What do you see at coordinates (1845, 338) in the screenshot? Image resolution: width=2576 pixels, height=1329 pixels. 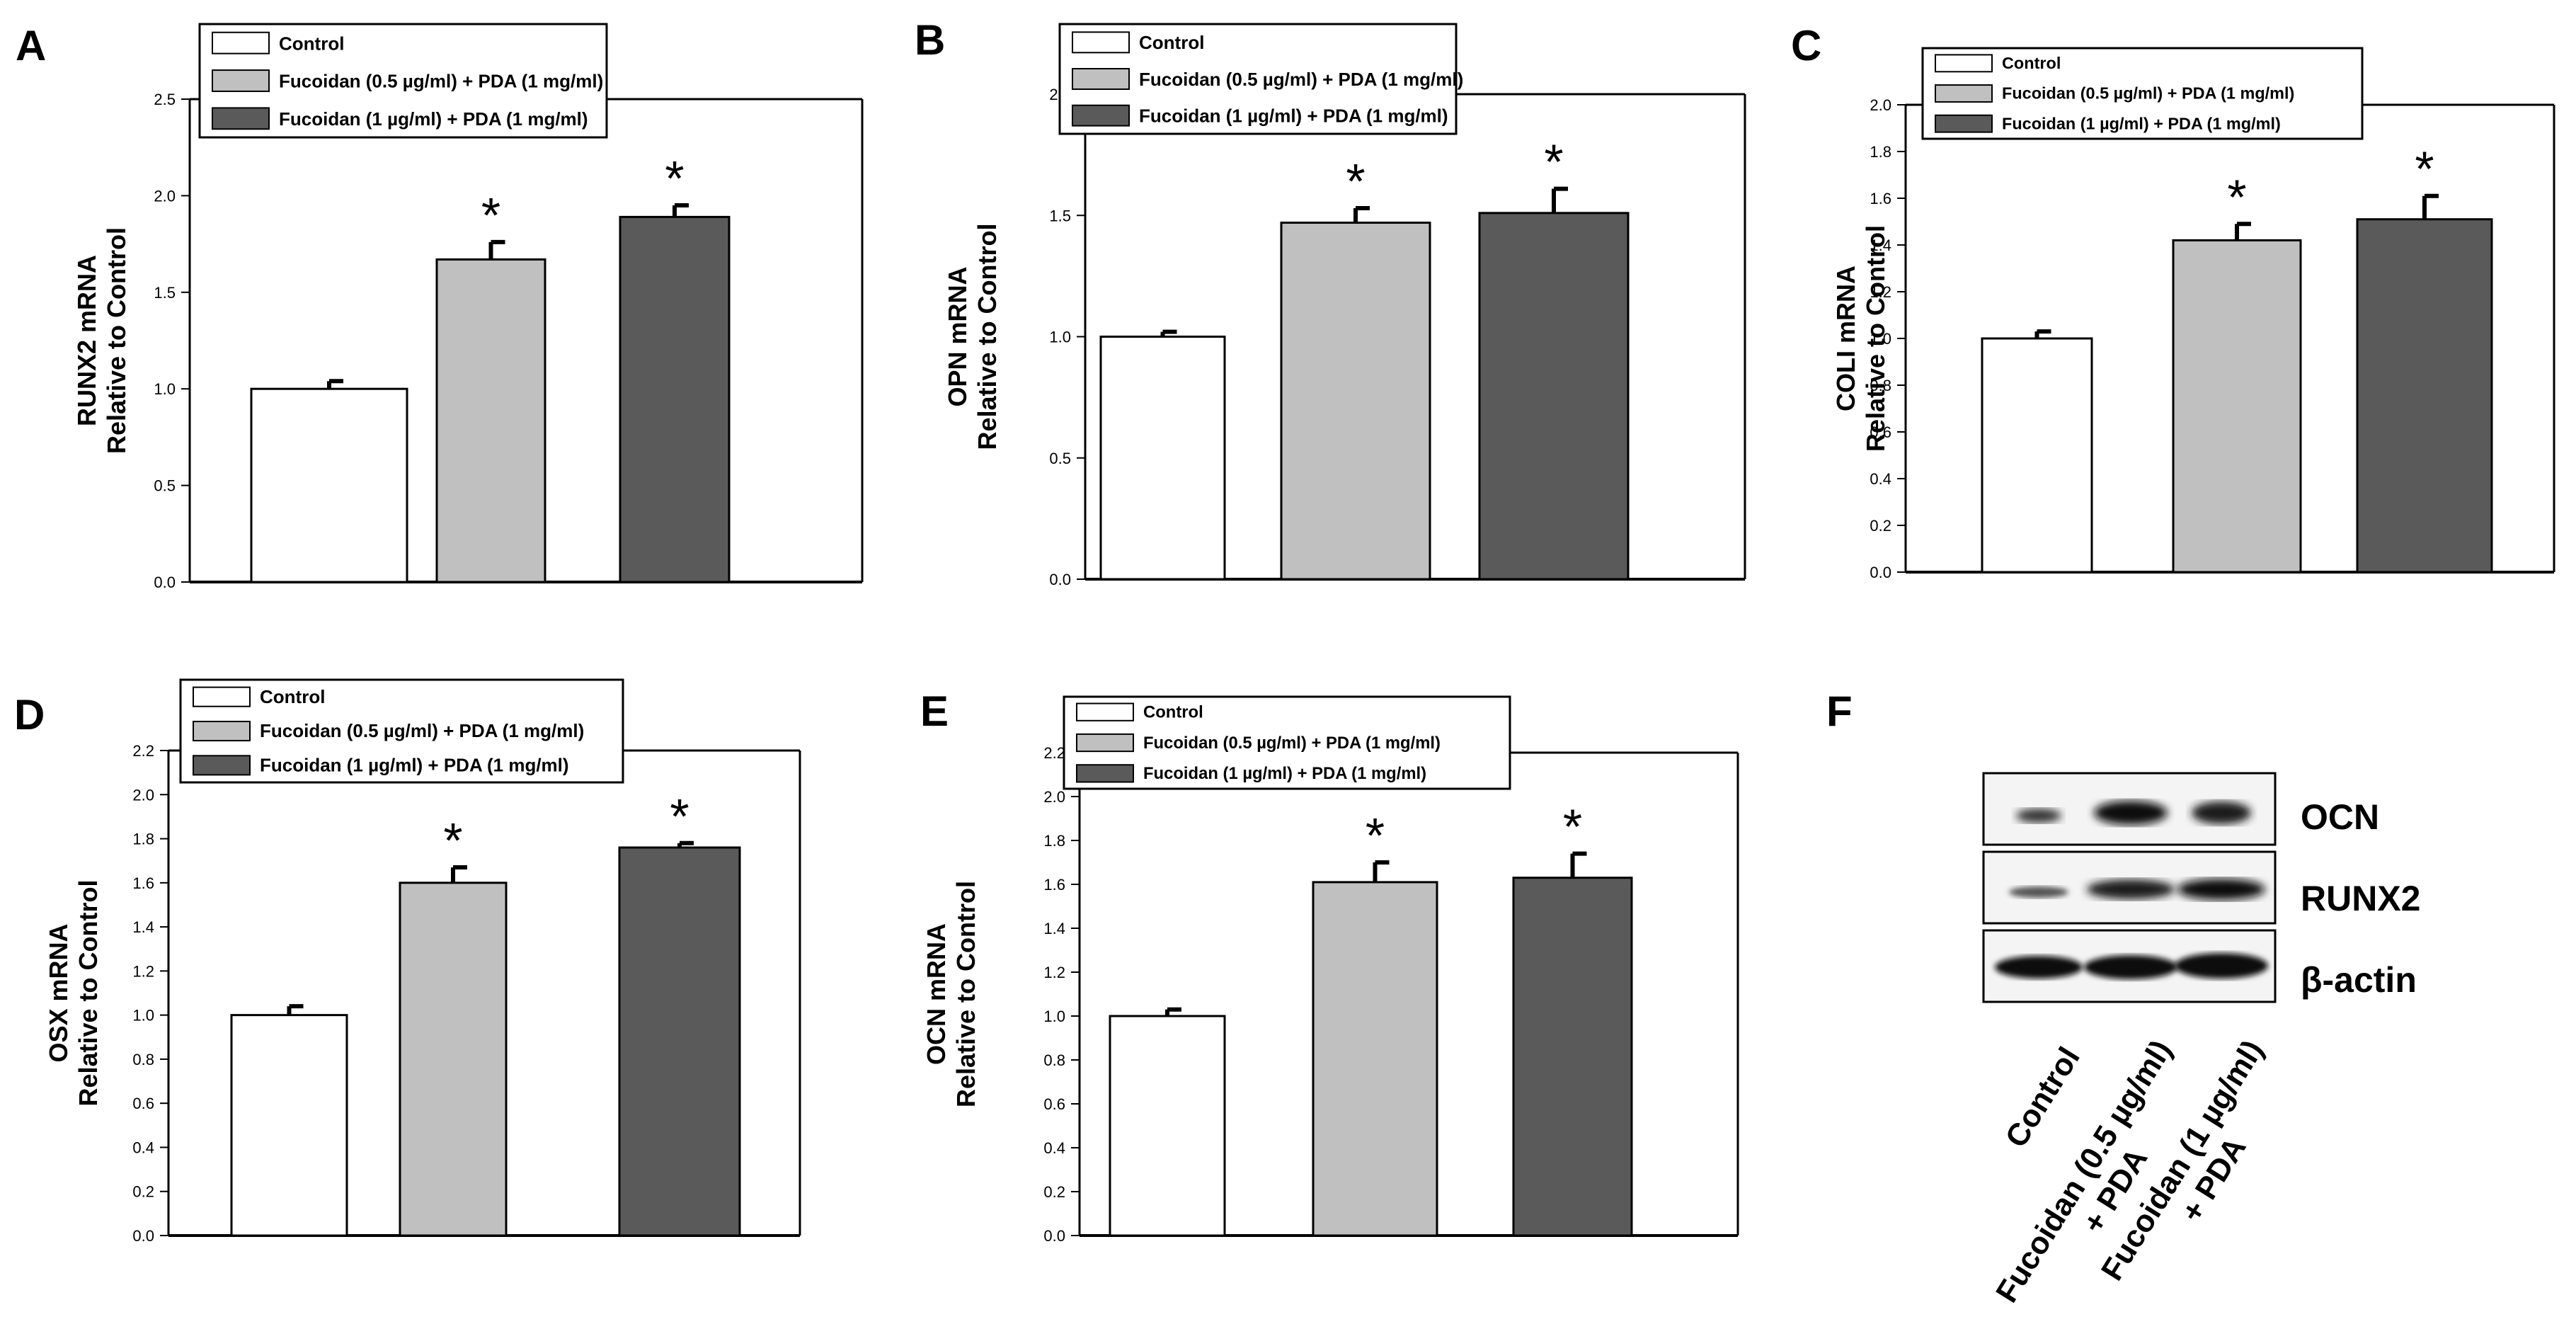 I see `y-axis-label: COLI mRNA` at bounding box center [1845, 338].